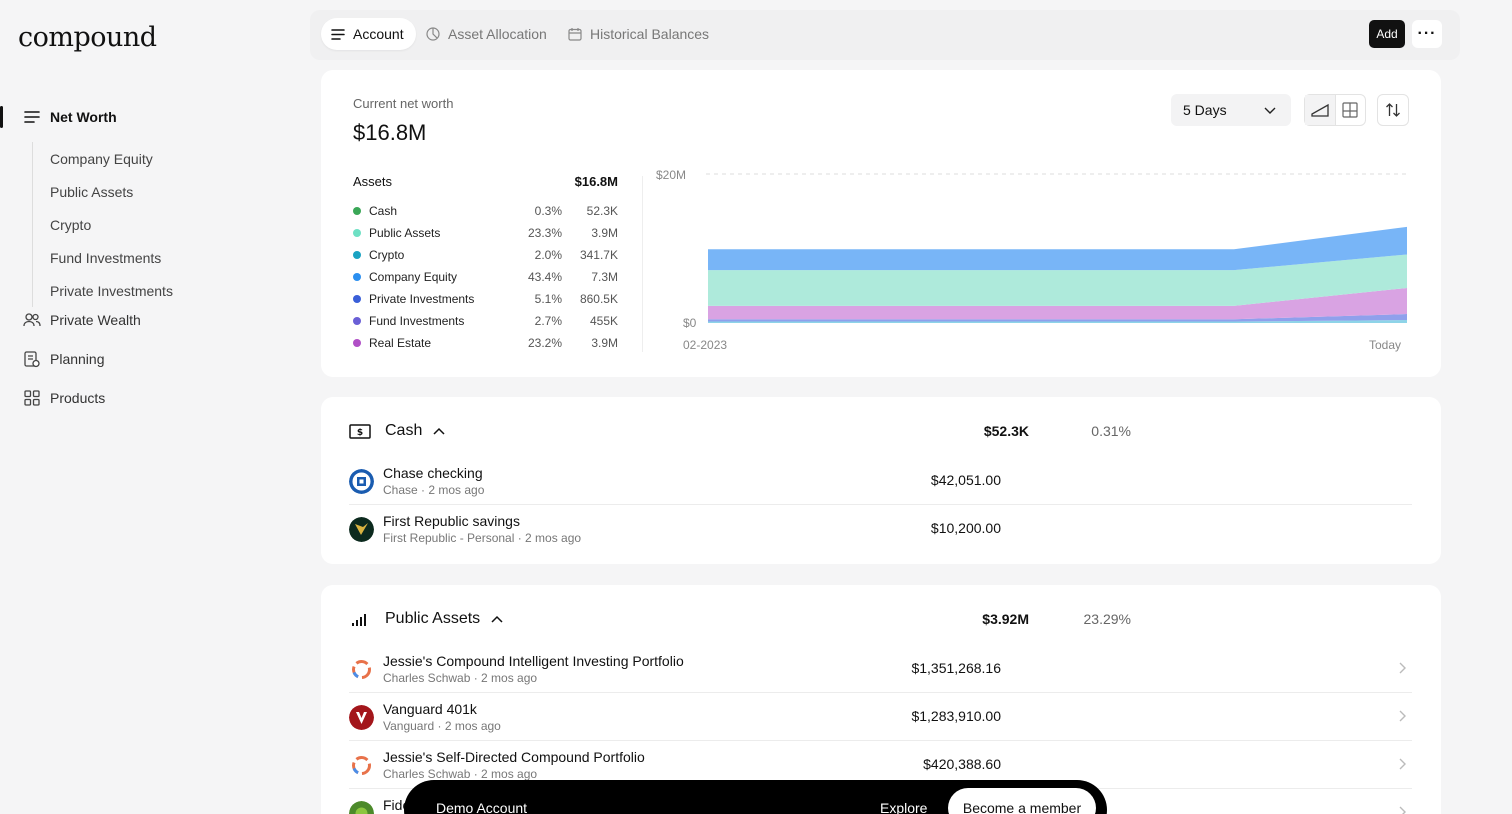 Image resolution: width=1512 pixels, height=814 pixels. I want to click on account-name: First Republic savings, so click(451, 521).